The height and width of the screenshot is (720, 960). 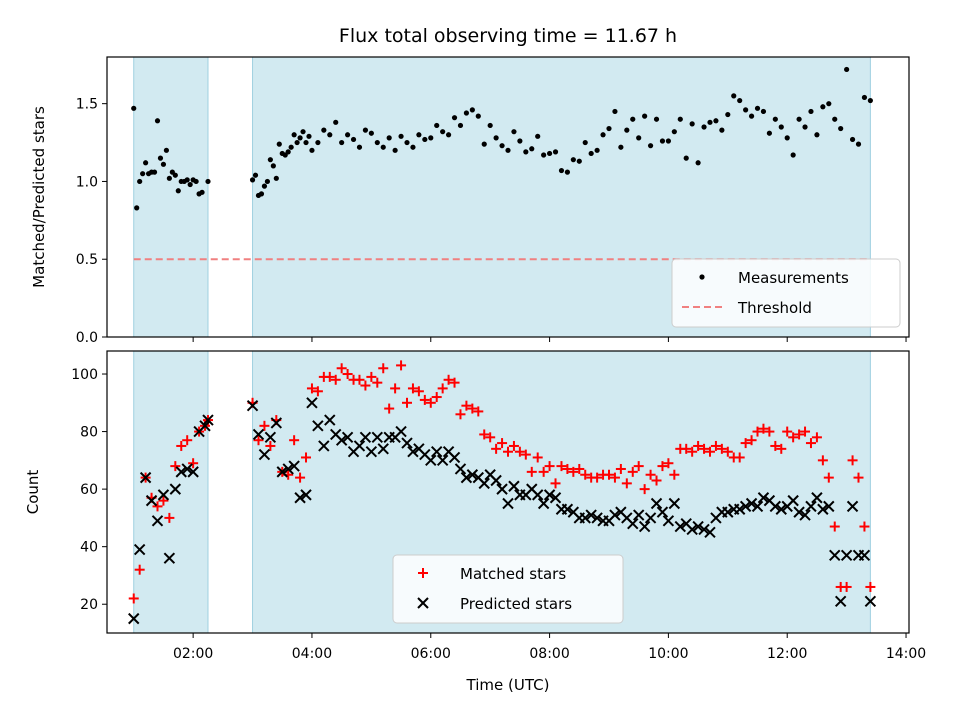 I want to click on xtick-label: 14:00, so click(x=906, y=654).